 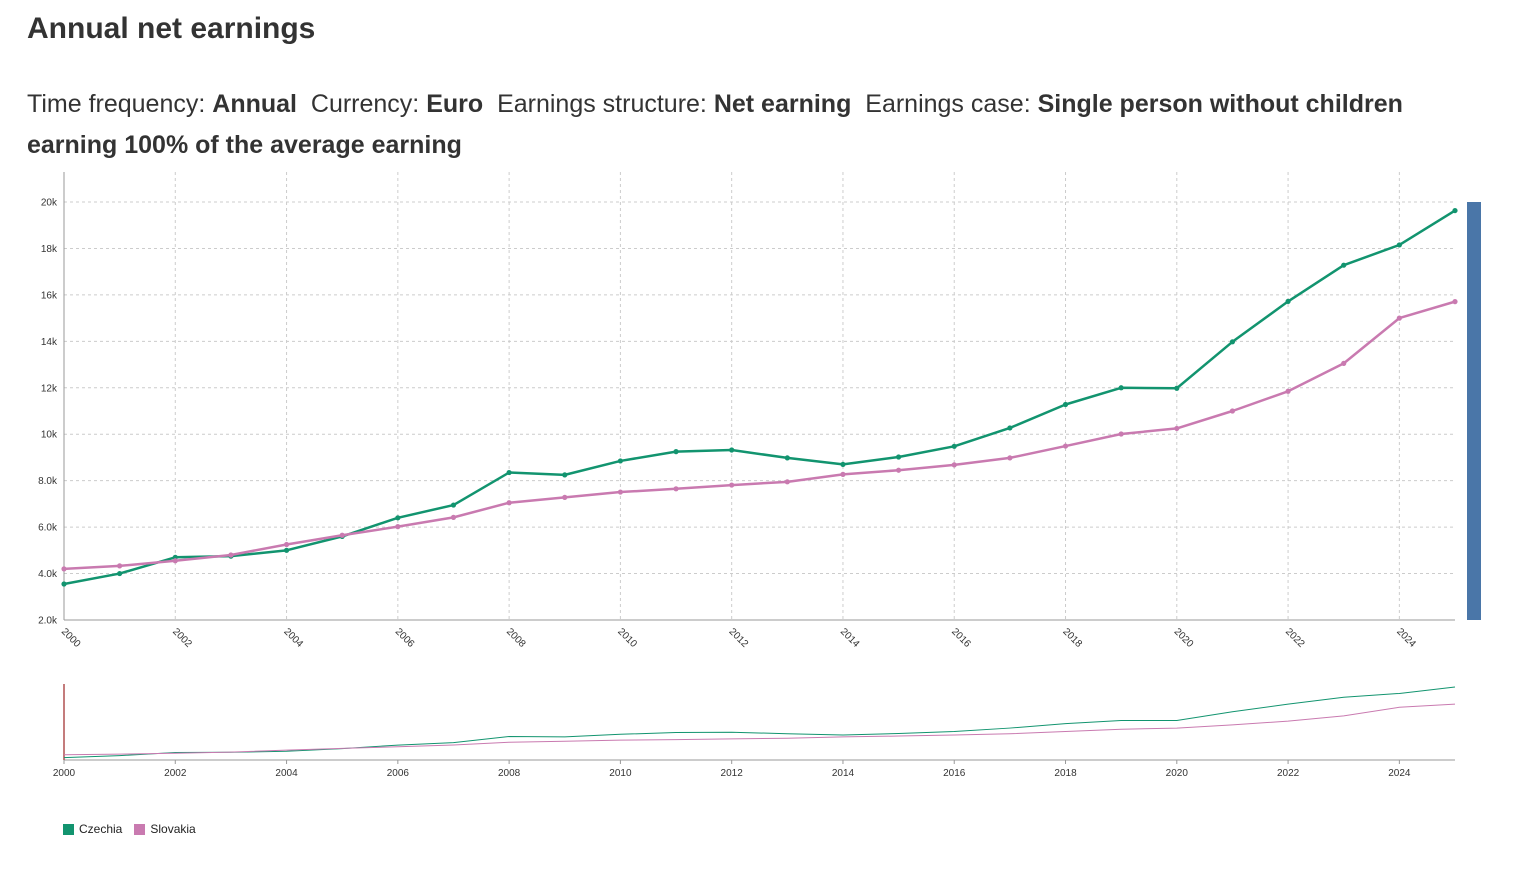 I want to click on filter-value: Euro, so click(x=455, y=104).